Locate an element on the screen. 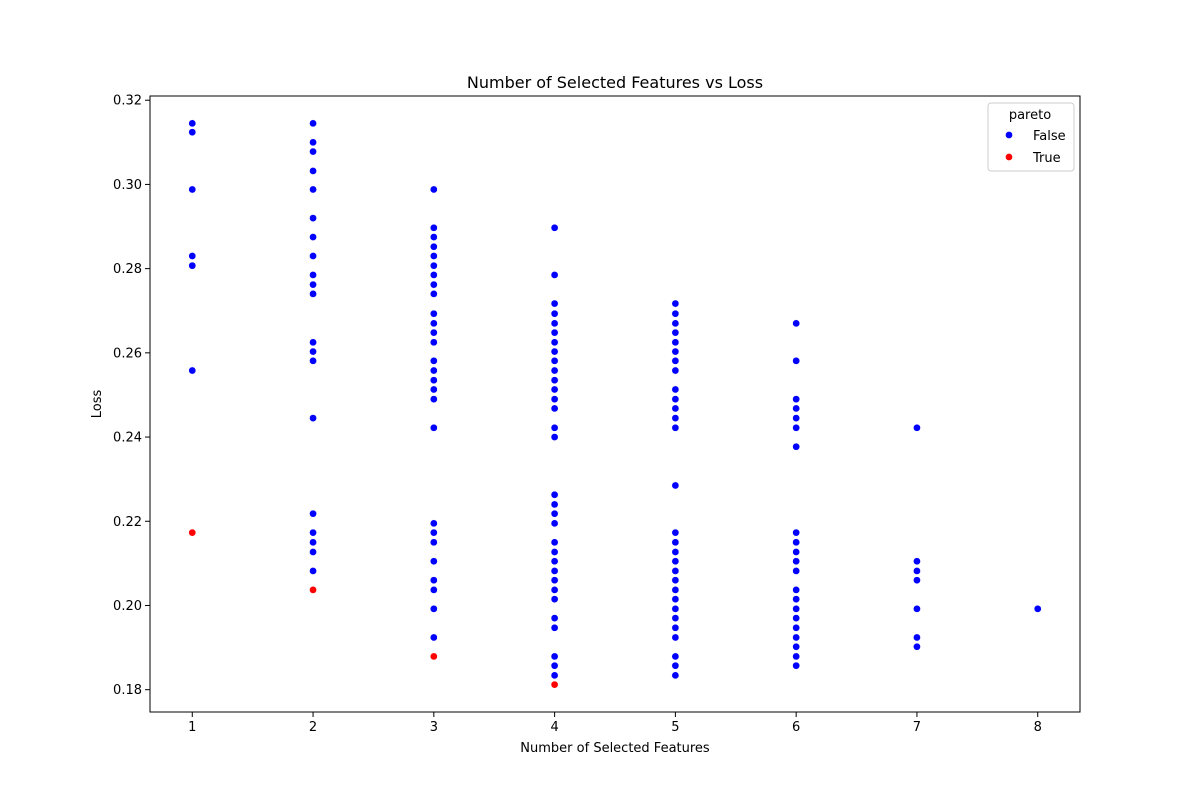 Image resolution: width=1200 pixels, height=800 pixels. y-axis: 0.18 0.20 0.22 0.24 0.26 0.28 0.30 0.32 is located at coordinates (131, 396).